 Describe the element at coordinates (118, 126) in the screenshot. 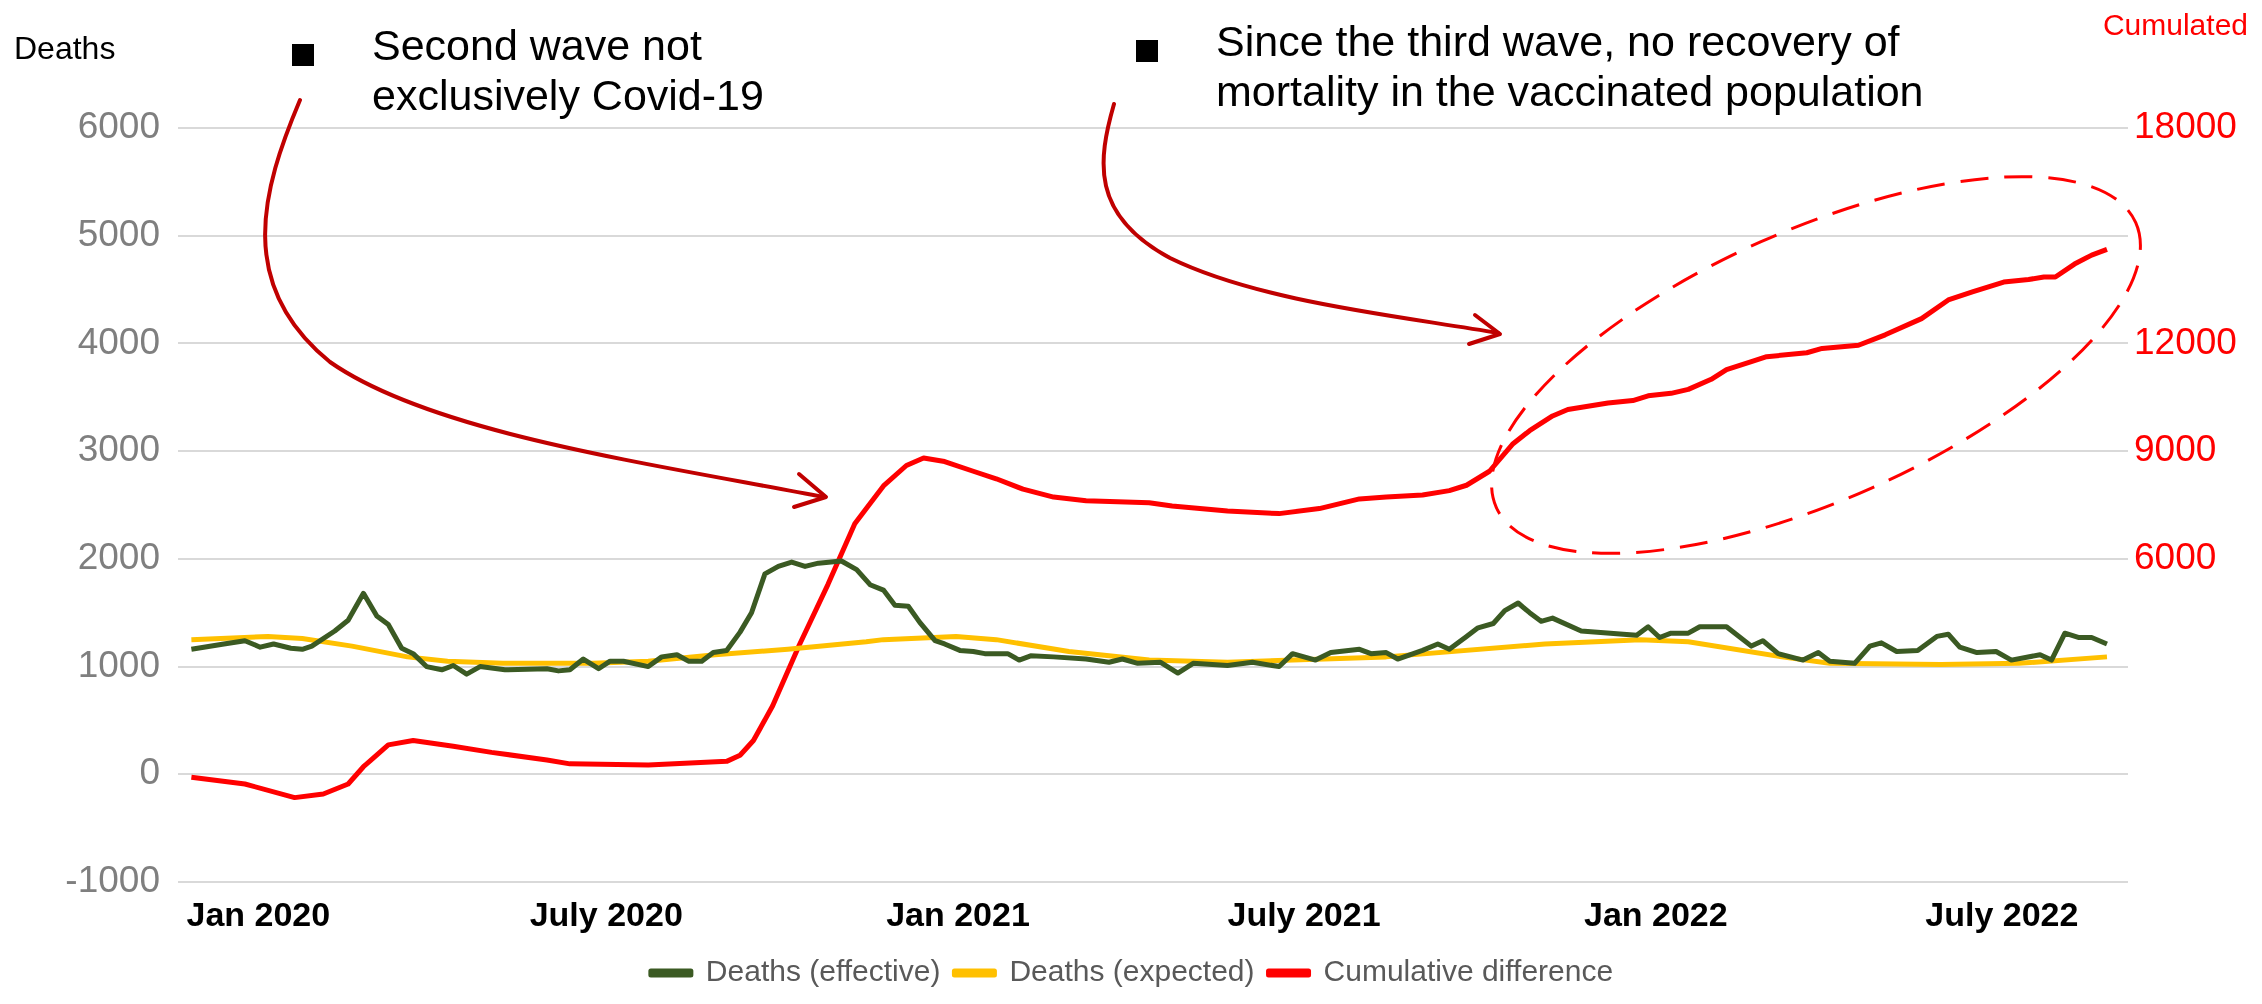

I see `y-tick-label: 6000` at that location.